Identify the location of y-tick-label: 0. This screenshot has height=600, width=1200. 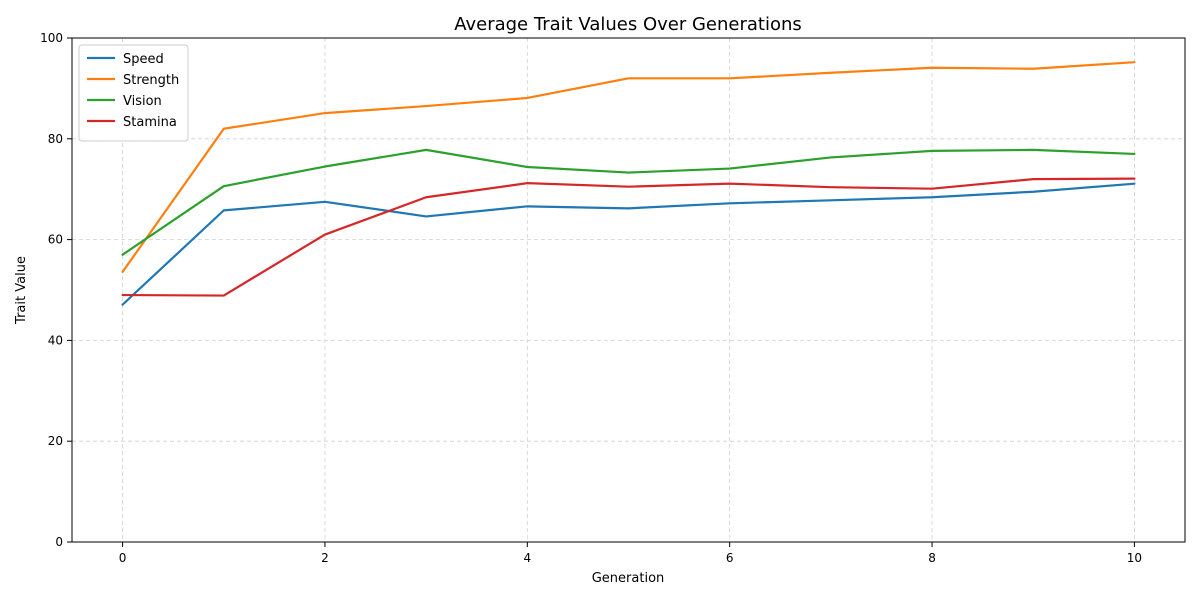
(59, 542).